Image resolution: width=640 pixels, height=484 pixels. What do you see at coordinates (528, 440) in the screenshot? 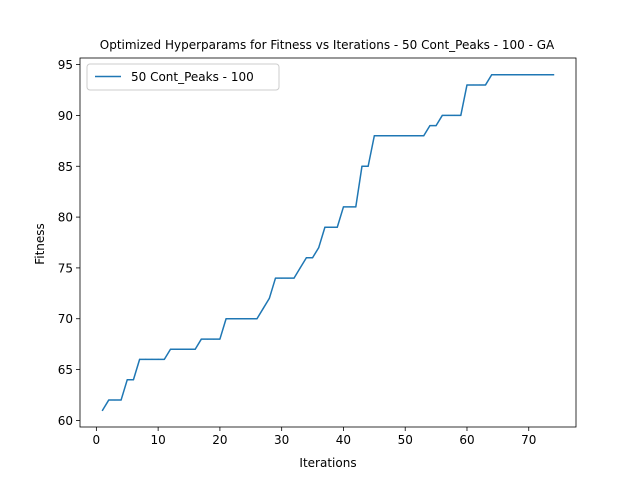
I see `x-tick-label: 70` at bounding box center [528, 440].